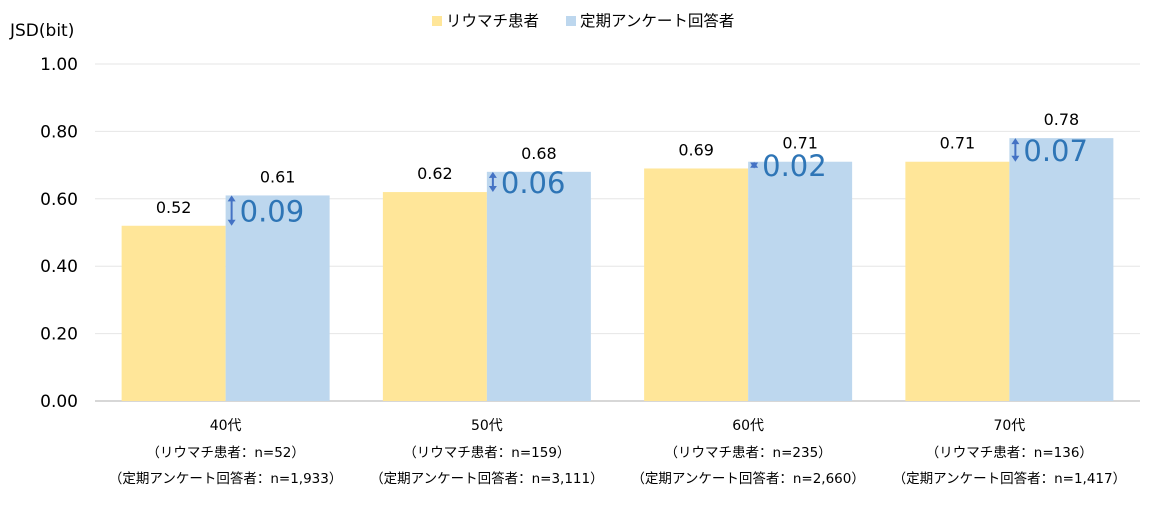 The height and width of the screenshot is (505, 1159). Describe the element at coordinates (696, 149) in the screenshot. I see `data-label: 0.69` at that location.